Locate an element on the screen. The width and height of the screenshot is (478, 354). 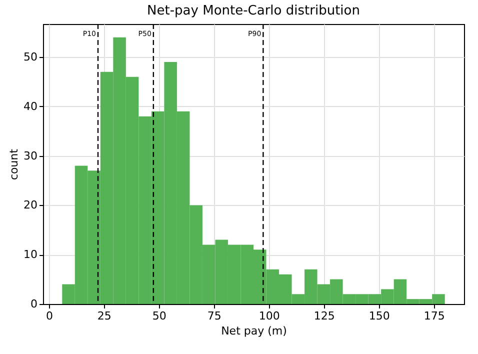
x-tick-label: 125 is located at coordinates (324, 316).